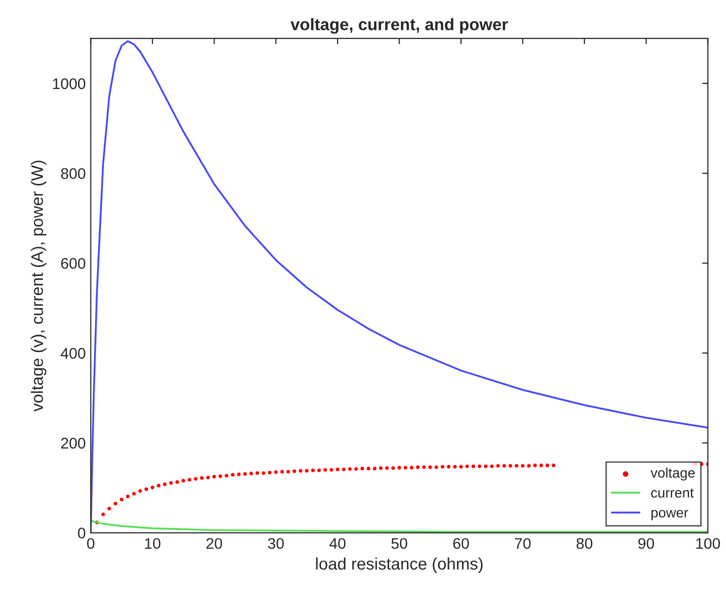  I want to click on legend-label: current, so click(672, 493).